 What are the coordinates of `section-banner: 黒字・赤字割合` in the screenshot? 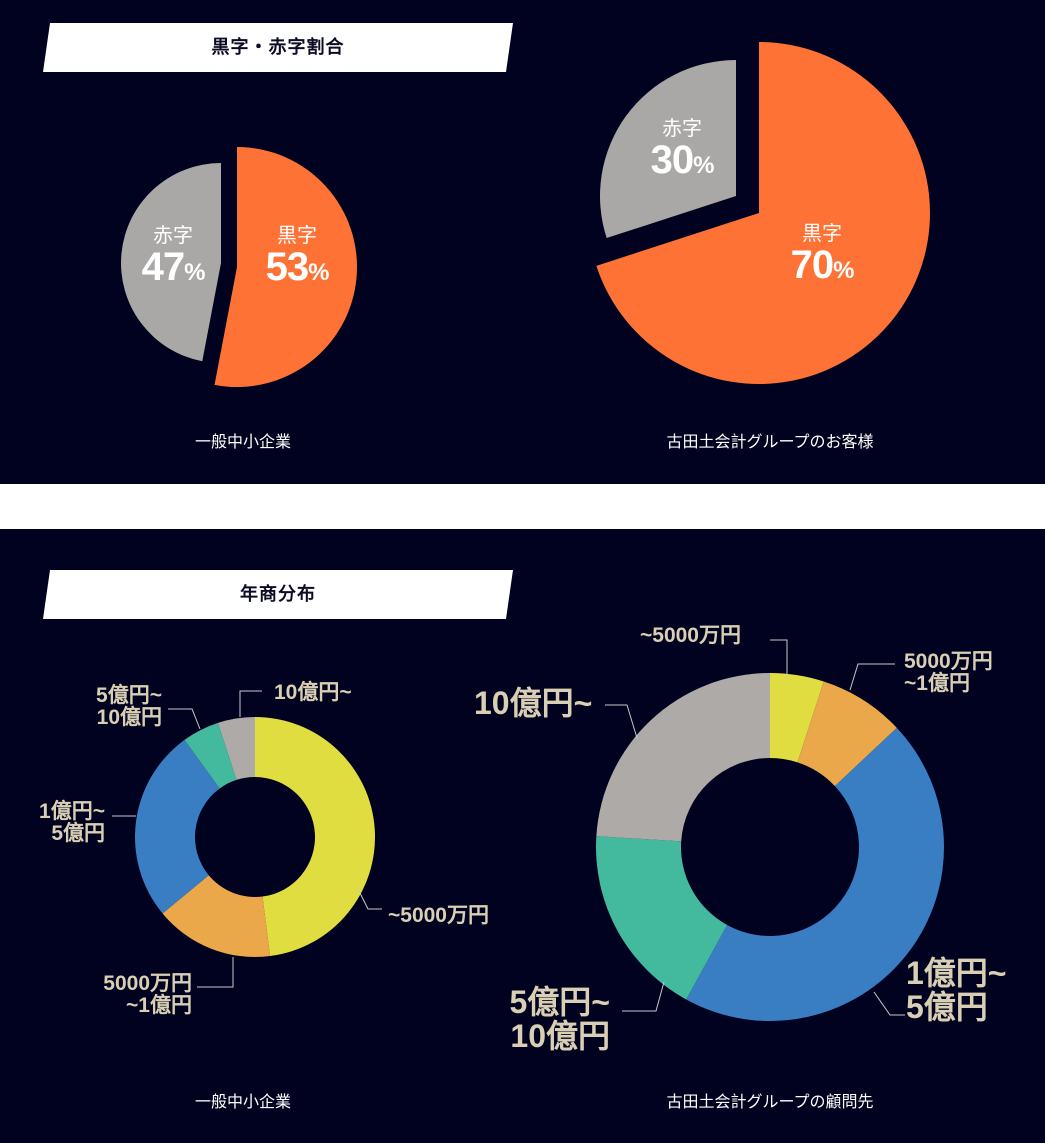 It's located at (278, 47).